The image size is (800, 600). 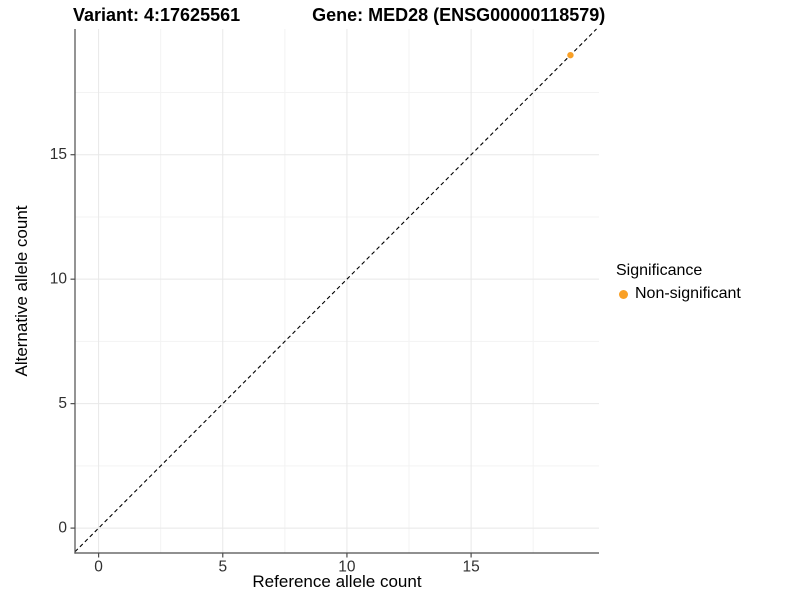 I want to click on legend-item: Non-significant, so click(x=678, y=294).